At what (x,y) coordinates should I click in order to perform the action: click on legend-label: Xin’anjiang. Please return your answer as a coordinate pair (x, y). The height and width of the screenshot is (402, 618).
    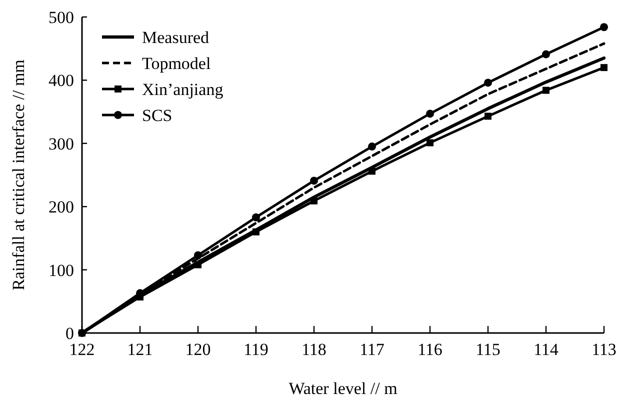
    Looking at the image, I should click on (183, 89).